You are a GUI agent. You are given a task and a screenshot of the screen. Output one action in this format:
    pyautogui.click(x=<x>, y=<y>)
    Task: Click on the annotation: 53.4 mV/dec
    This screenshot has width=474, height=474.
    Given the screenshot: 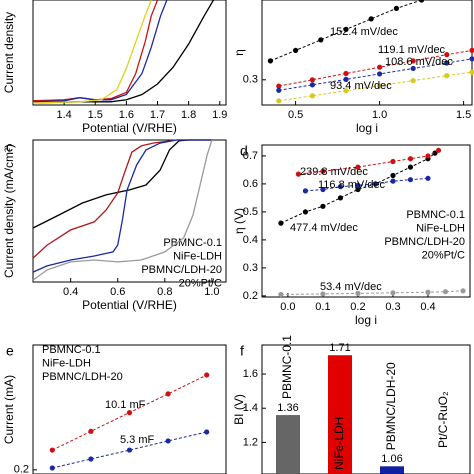 What is the action you would take?
    pyautogui.click(x=351, y=287)
    